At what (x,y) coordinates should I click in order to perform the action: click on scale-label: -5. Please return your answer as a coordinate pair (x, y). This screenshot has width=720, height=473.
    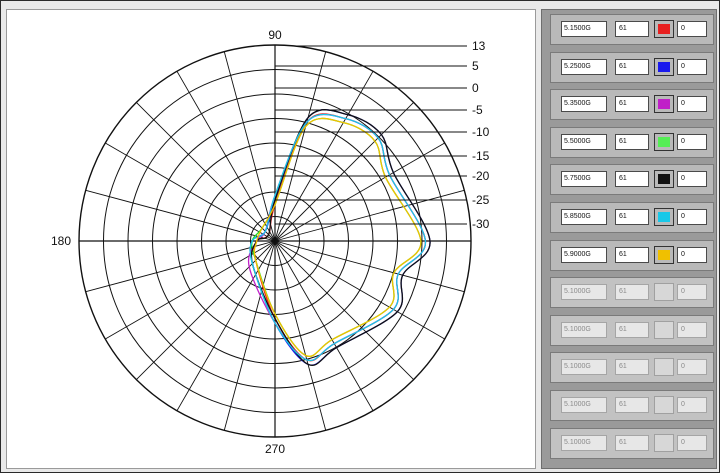
    Looking at the image, I should click on (477, 110).